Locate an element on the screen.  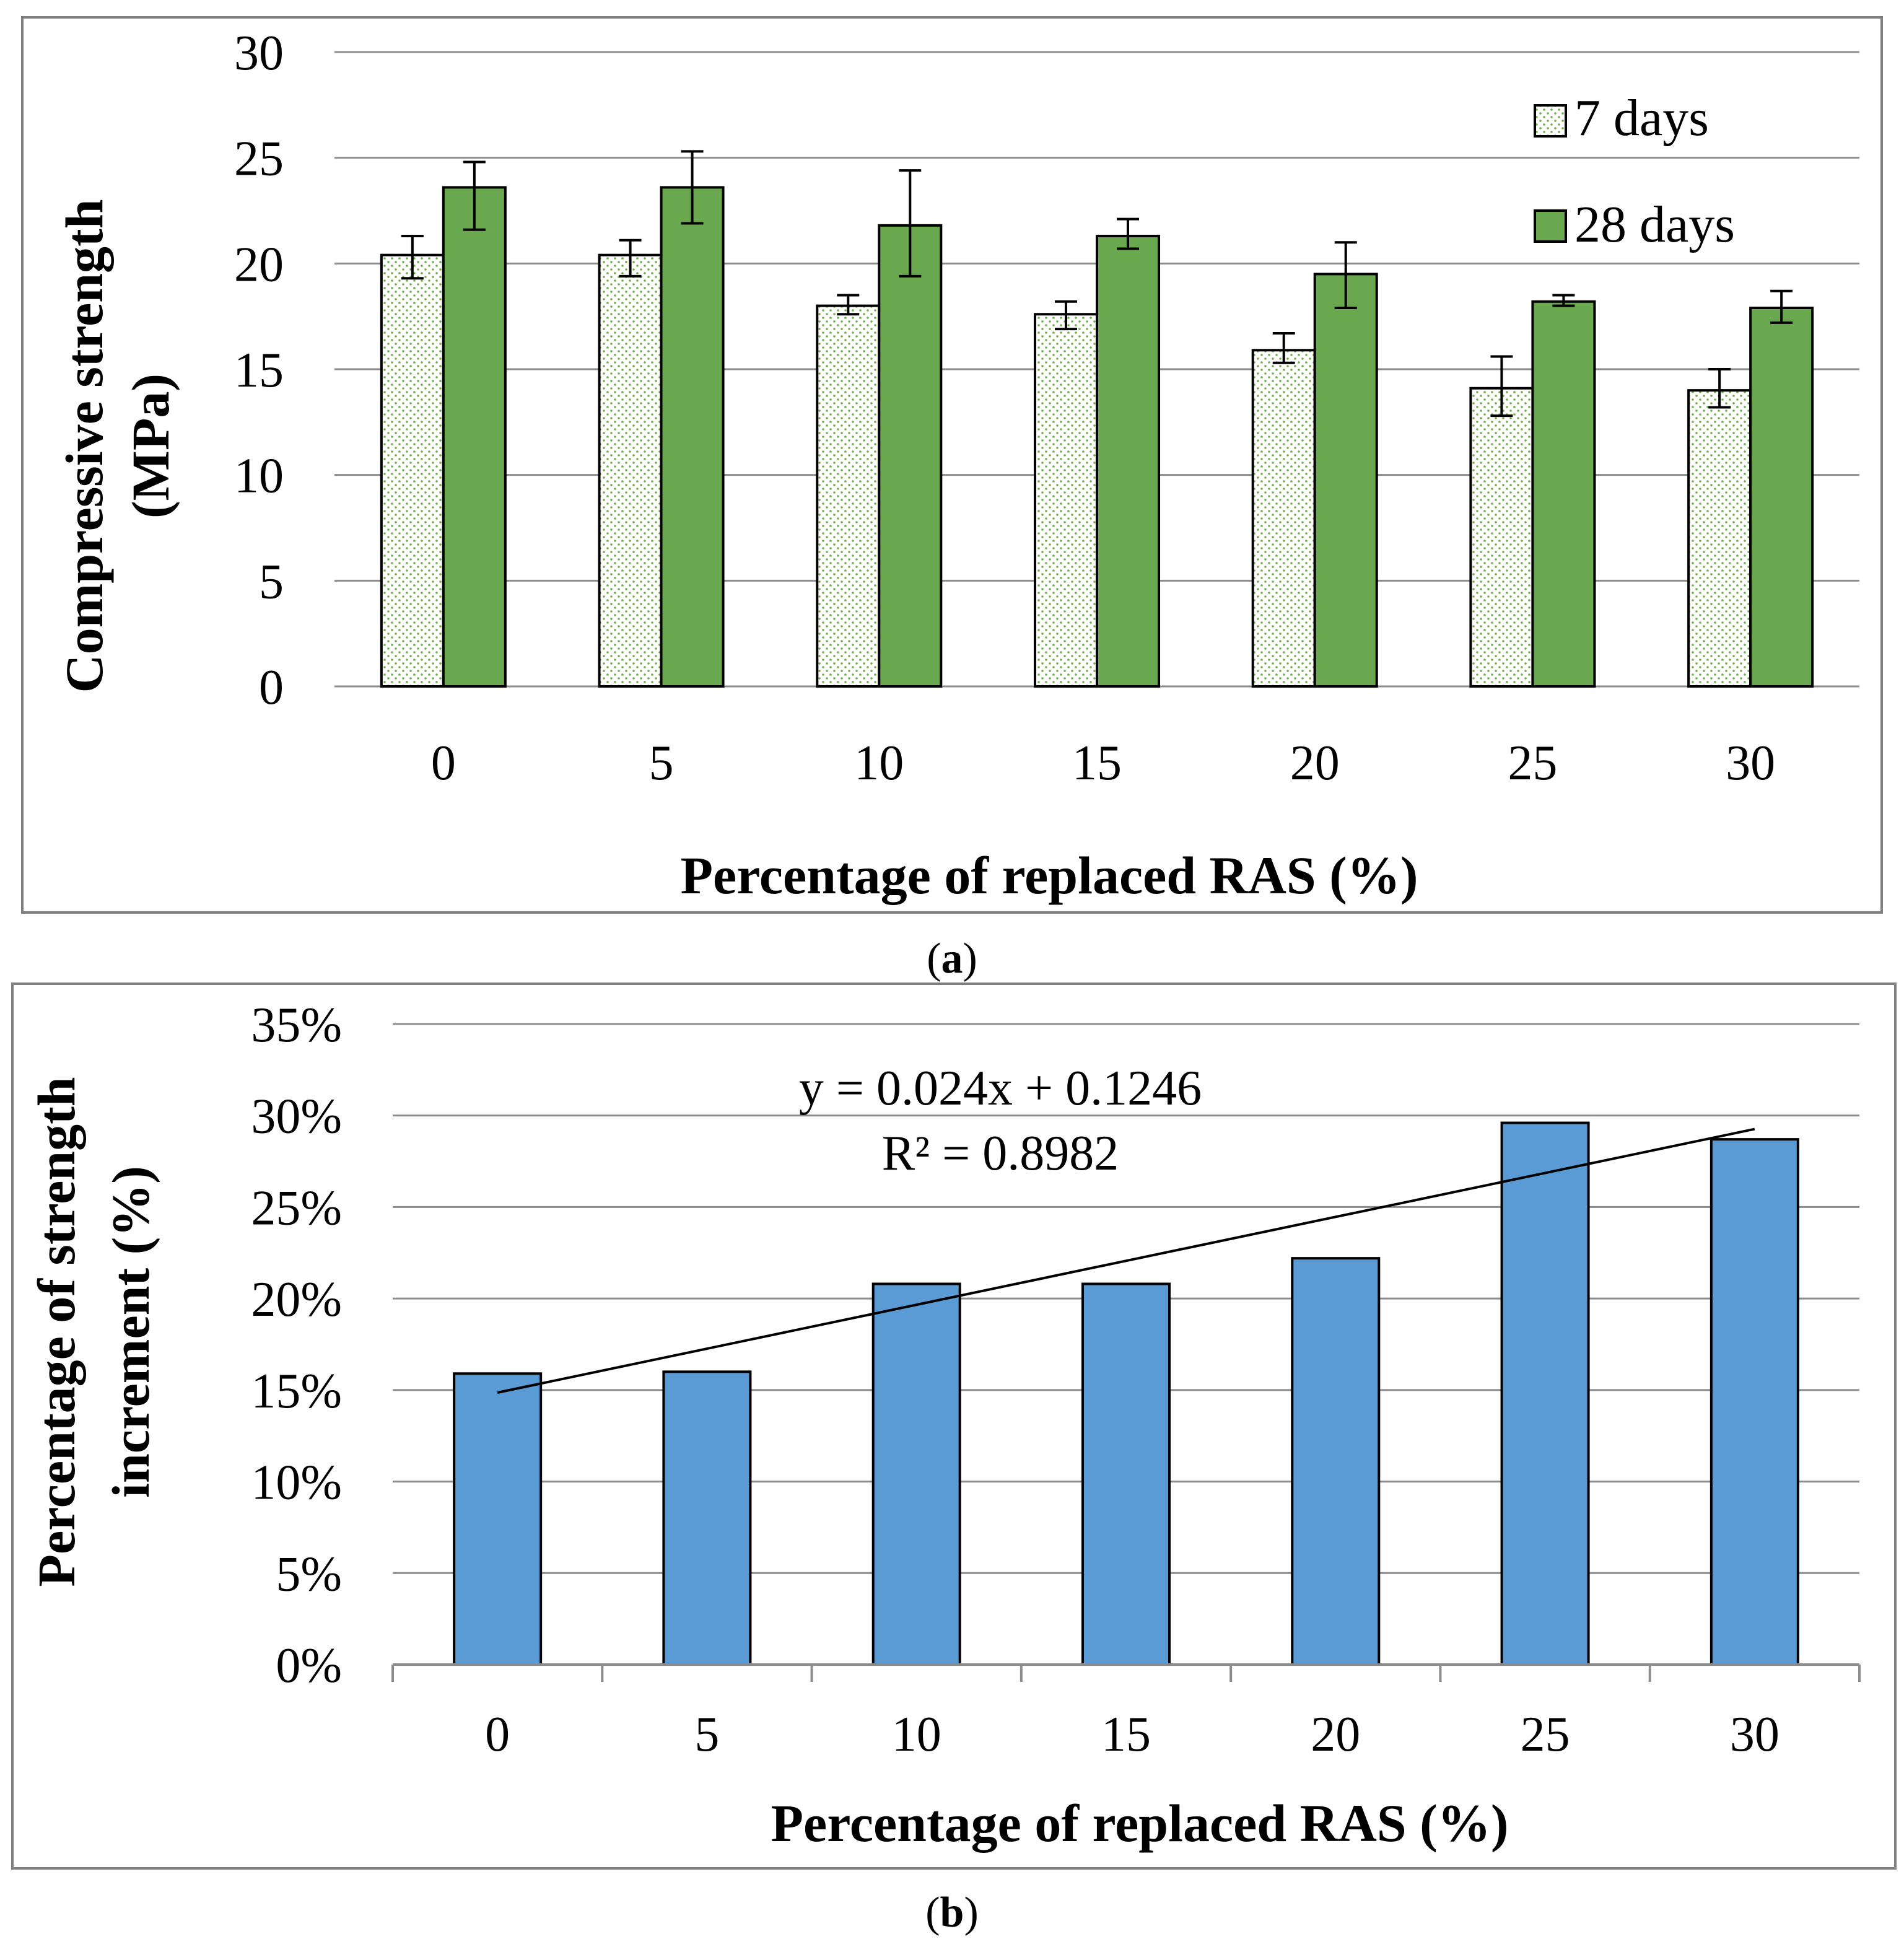
y-tick-label: 25% is located at coordinates (297, 1208).